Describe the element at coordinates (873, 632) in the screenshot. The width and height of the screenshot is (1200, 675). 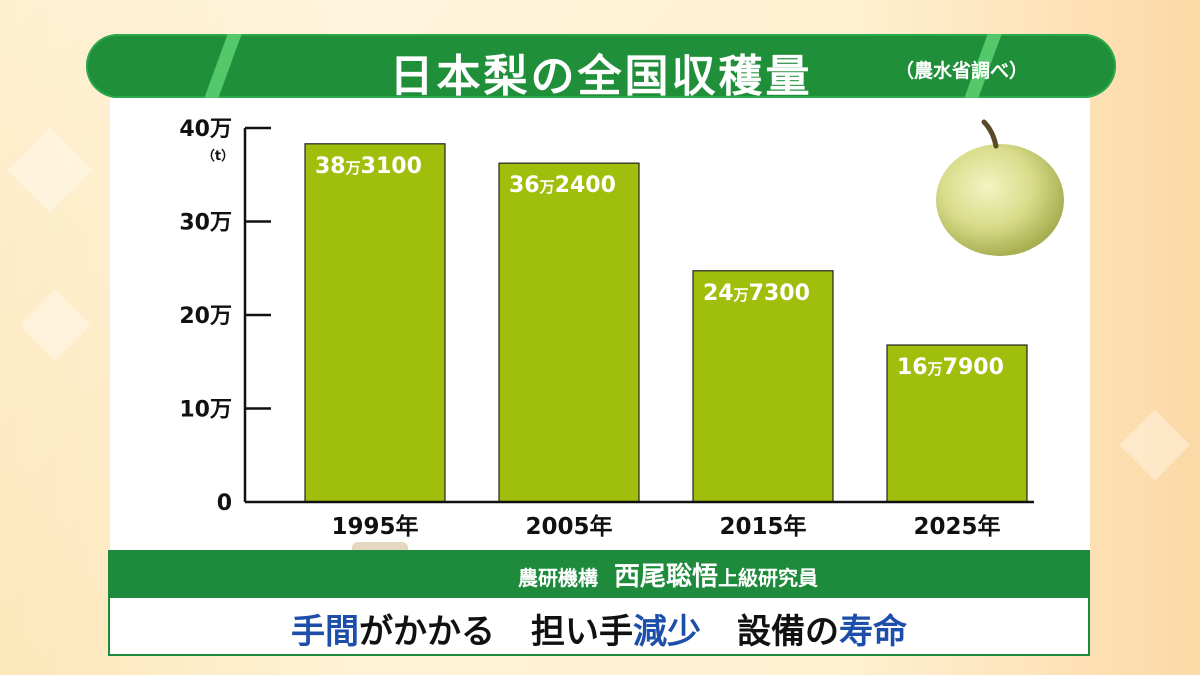
I see `headline-segment: 寿命` at that location.